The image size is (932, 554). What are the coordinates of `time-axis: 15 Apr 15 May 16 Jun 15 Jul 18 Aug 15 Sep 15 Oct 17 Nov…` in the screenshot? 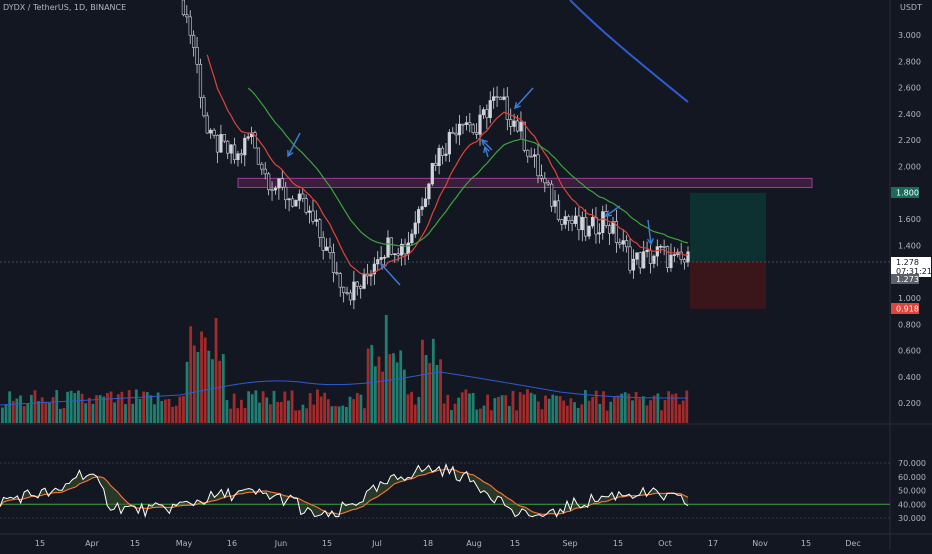 It's located at (448, 543).